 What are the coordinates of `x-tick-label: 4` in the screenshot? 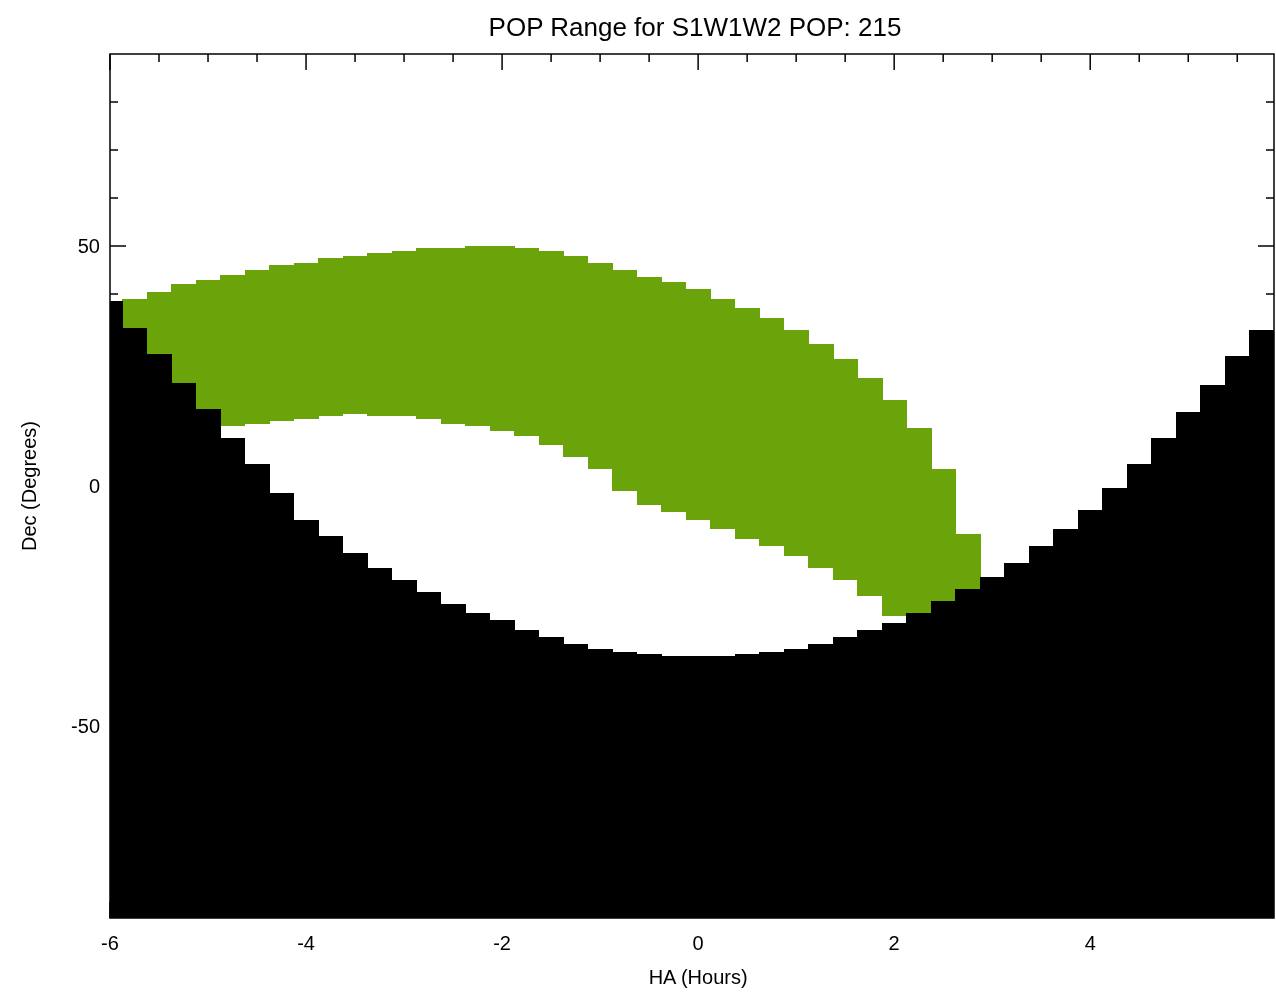 It's located at (1090, 943).